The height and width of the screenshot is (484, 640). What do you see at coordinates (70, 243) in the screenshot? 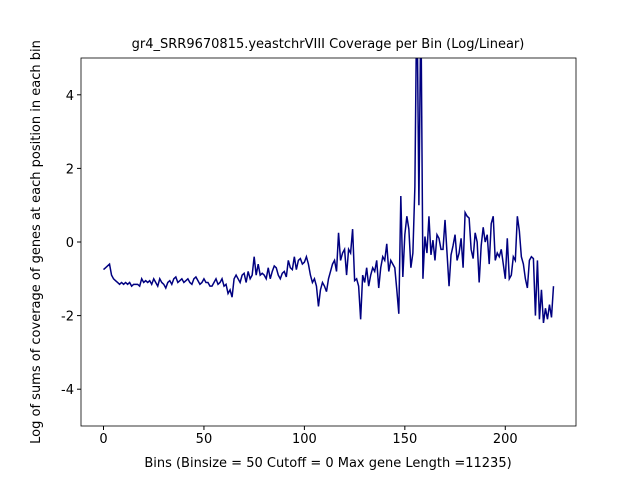
I see `y-tick-label: 0` at bounding box center [70, 243].